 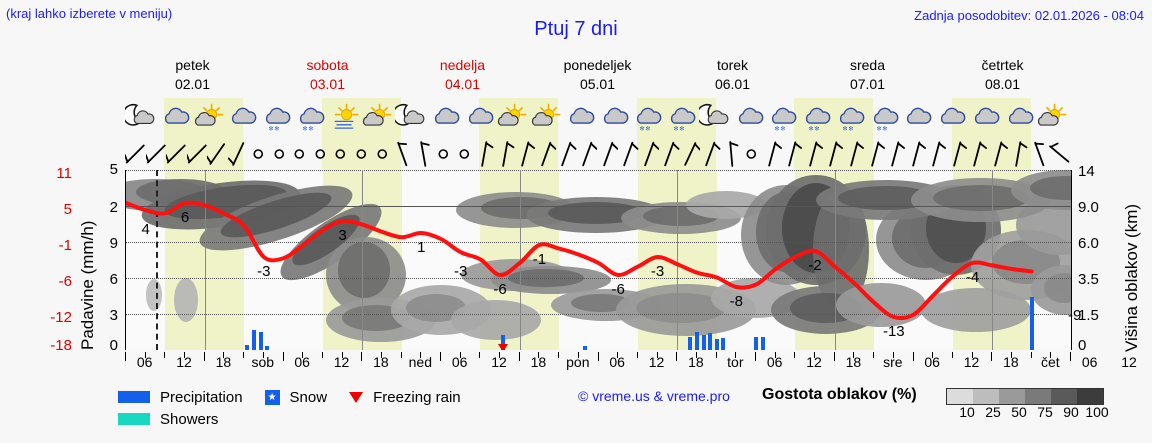 I want to click on density-scale-label: 90, so click(x=1071, y=412).